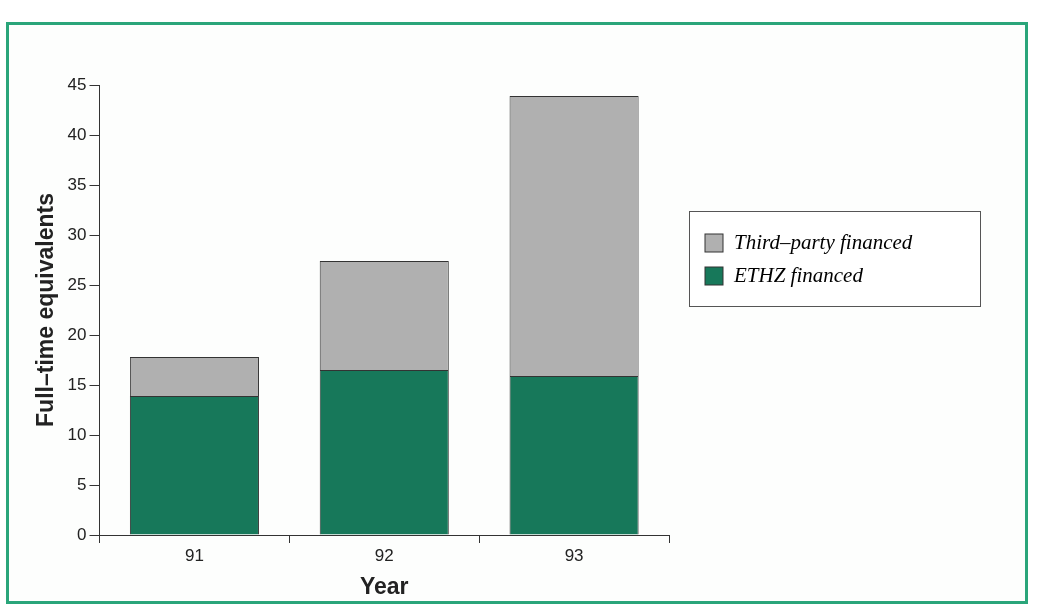  I want to click on x-tick-label: 91, so click(194, 555).